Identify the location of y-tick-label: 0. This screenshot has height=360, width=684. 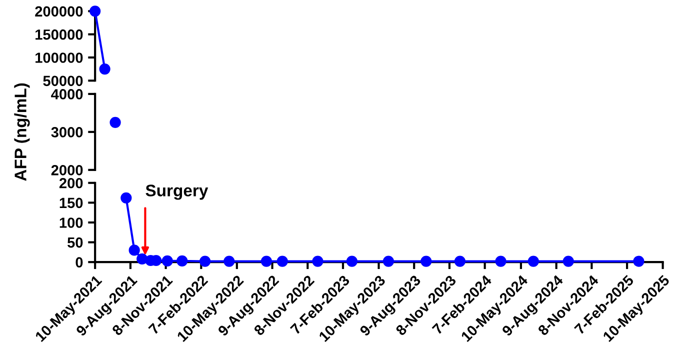
(79, 262).